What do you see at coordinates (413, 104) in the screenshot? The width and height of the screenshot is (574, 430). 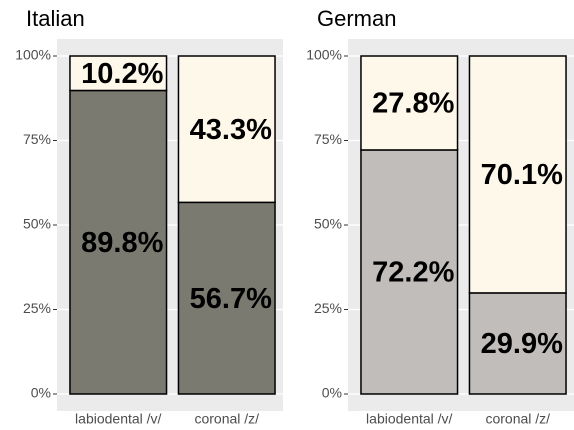 I see `value-label: 27.8%` at bounding box center [413, 104].